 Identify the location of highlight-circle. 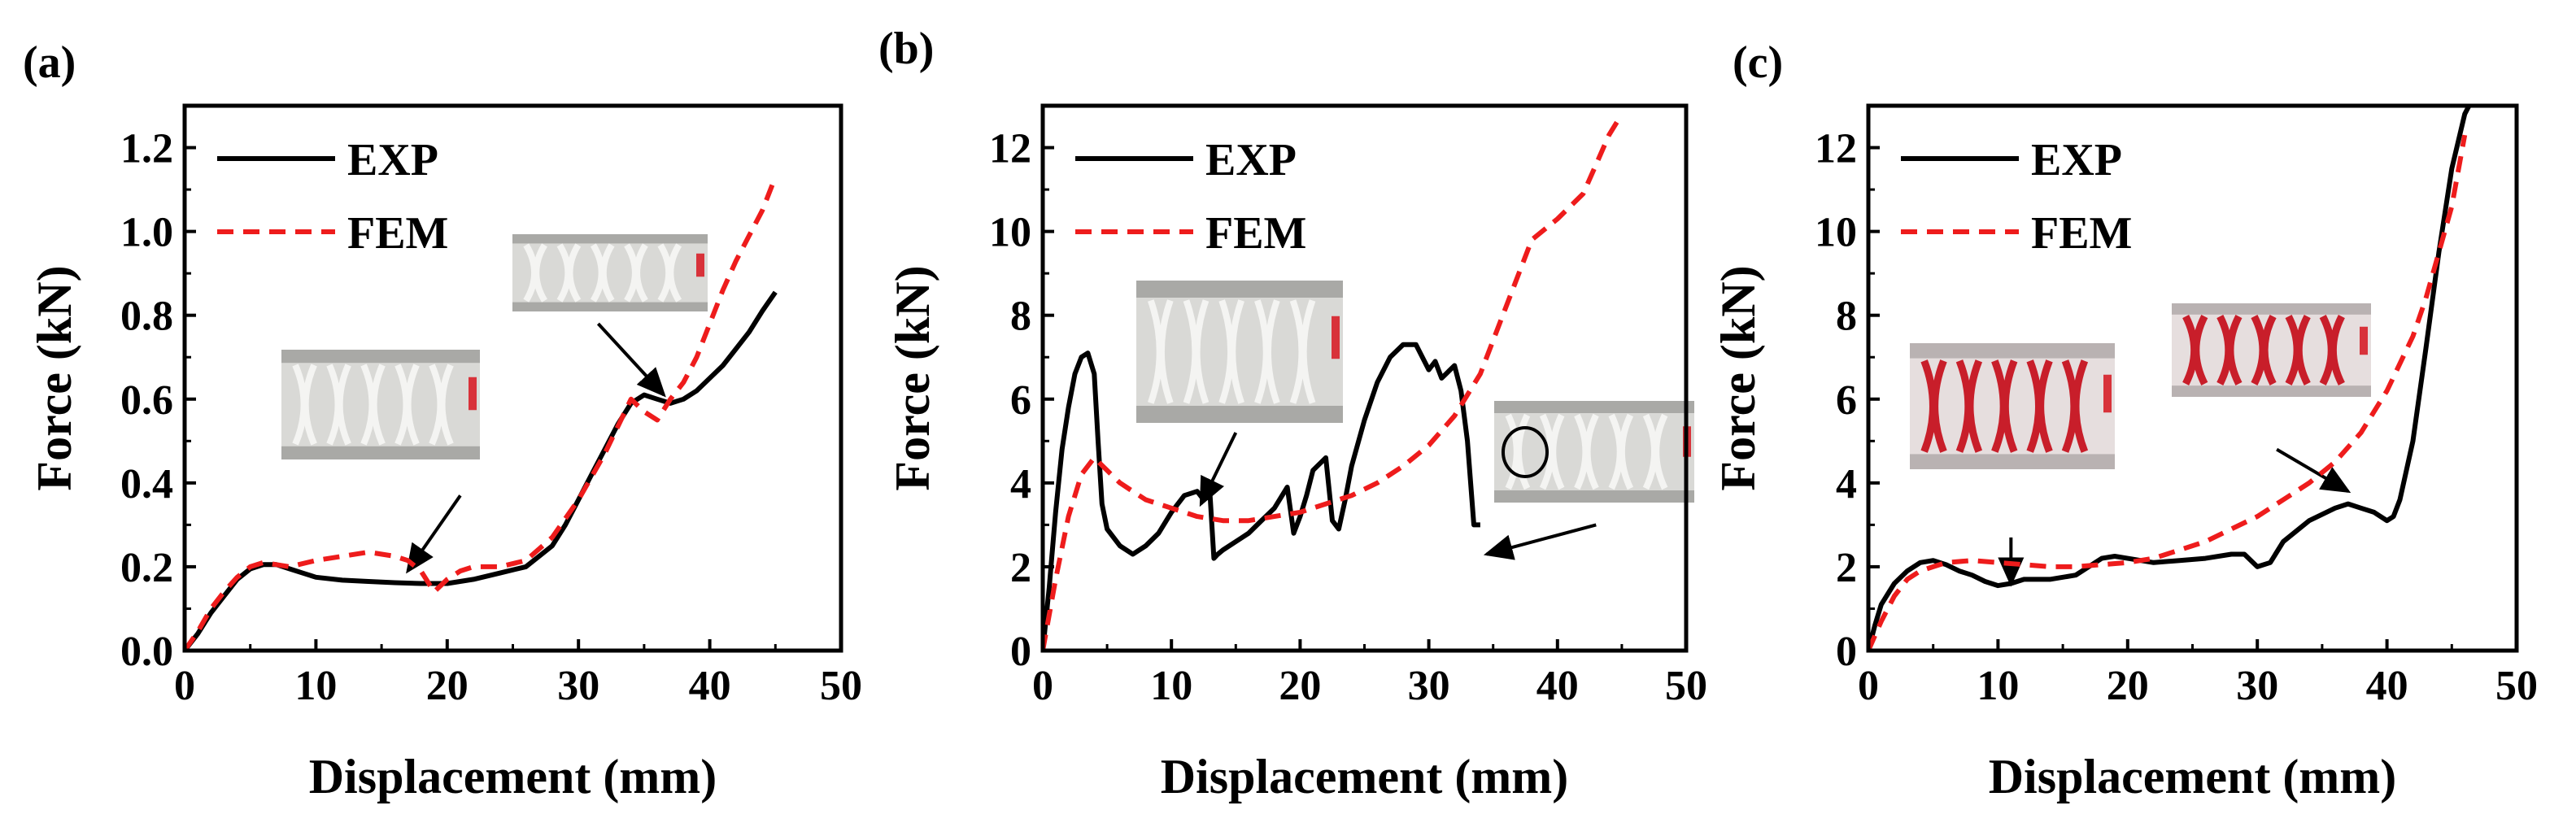
(1525, 452).